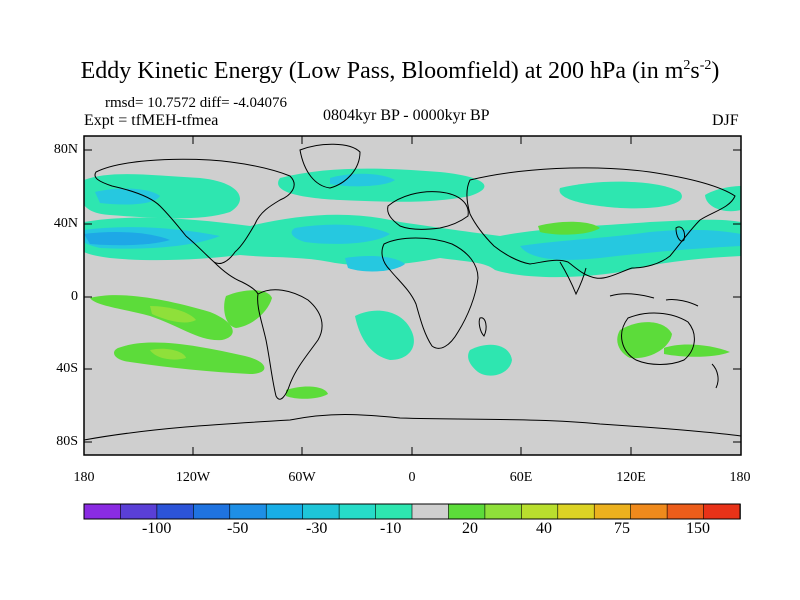 The height and width of the screenshot is (600, 800). What do you see at coordinates (330, 166) in the screenshot?
I see `coast-greenland` at bounding box center [330, 166].